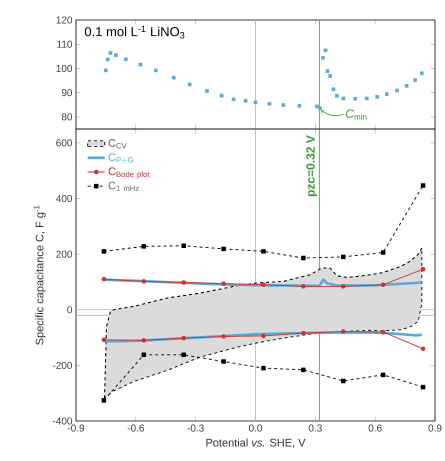  Describe the element at coordinates (69, 310) in the screenshot. I see `y-tick-label: 0` at that location.